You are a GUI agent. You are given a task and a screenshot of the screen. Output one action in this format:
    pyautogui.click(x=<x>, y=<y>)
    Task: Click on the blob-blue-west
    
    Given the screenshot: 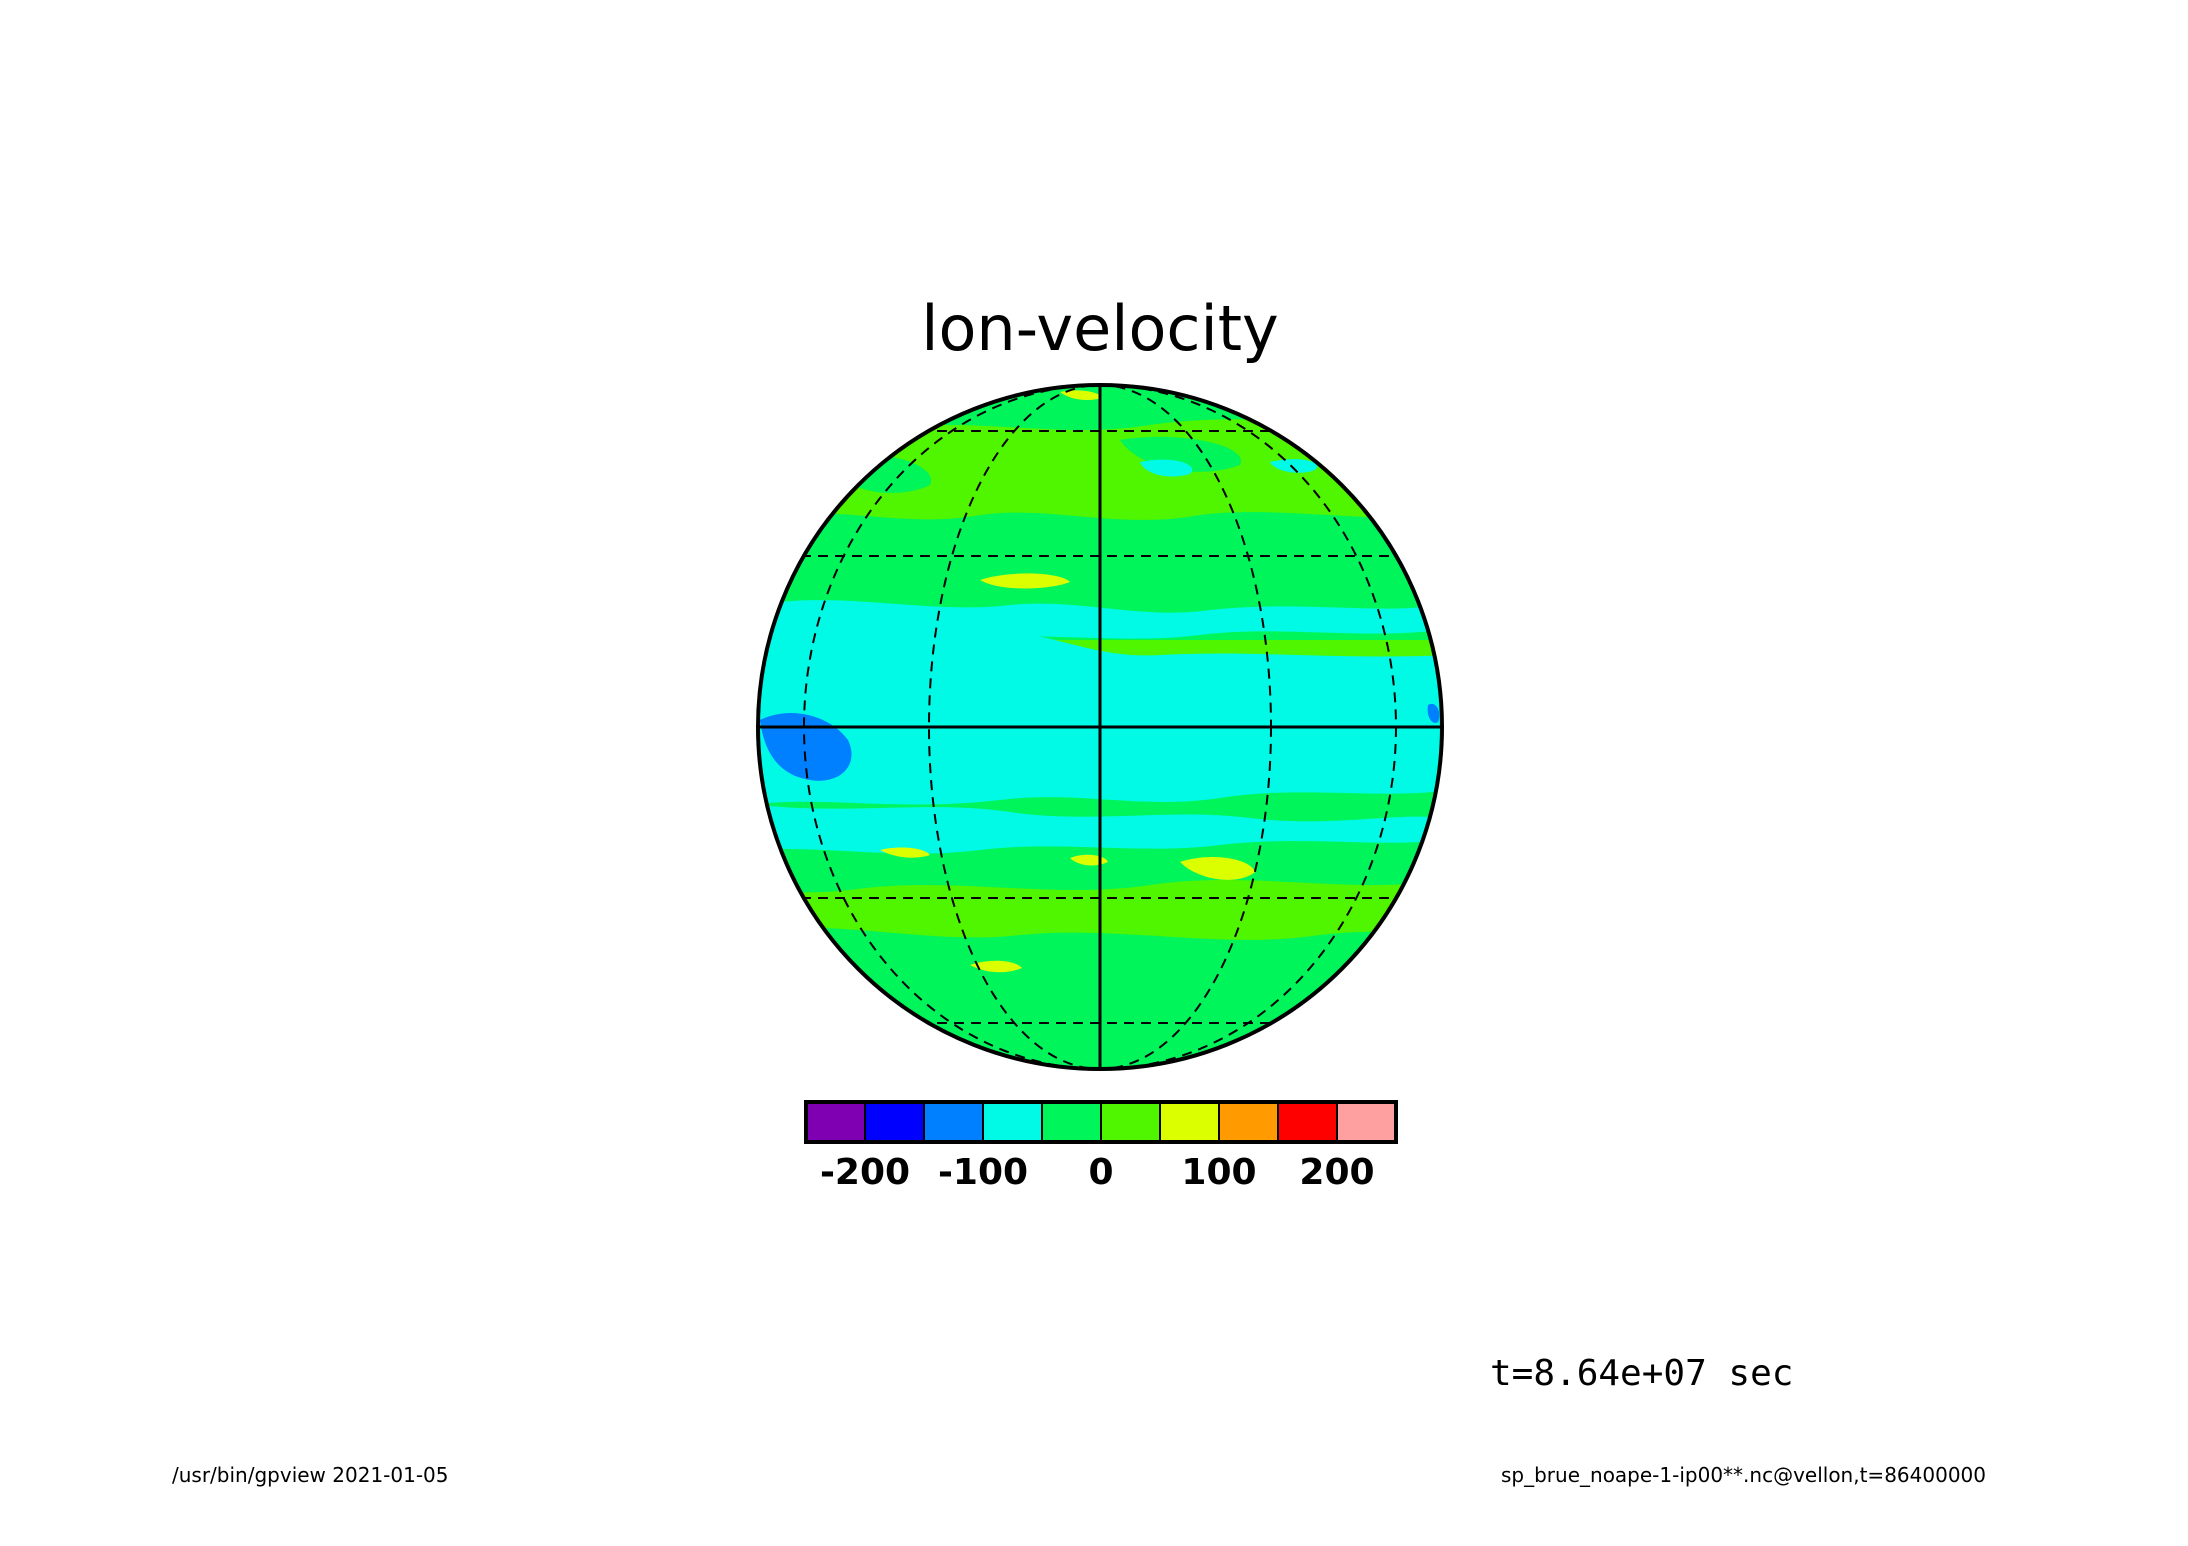 What is the action you would take?
    pyautogui.click(x=806, y=746)
    